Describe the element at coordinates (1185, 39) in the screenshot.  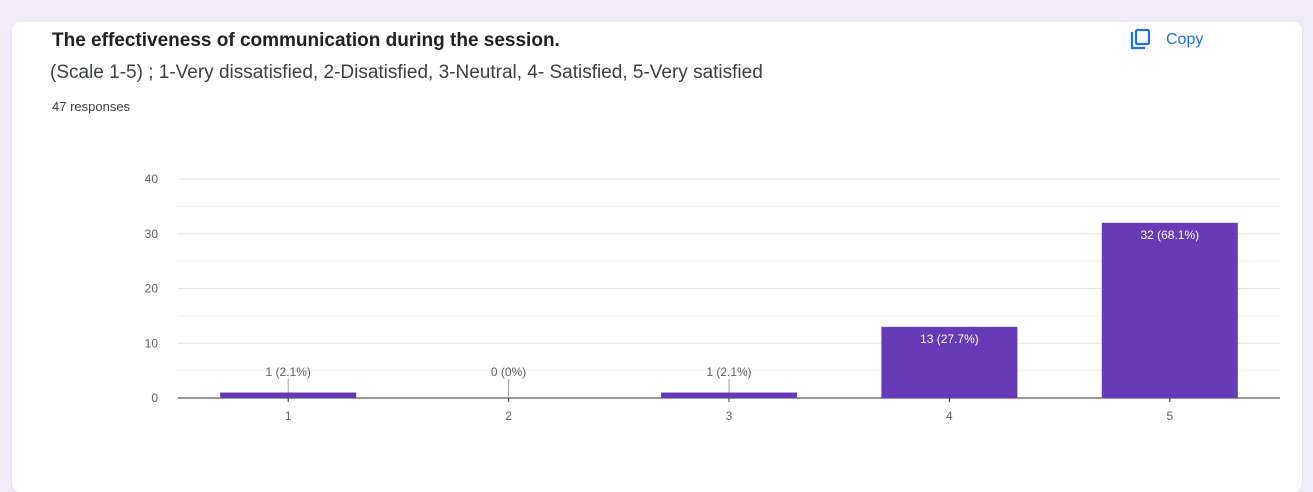
I see `copy-label: Copy` at that location.